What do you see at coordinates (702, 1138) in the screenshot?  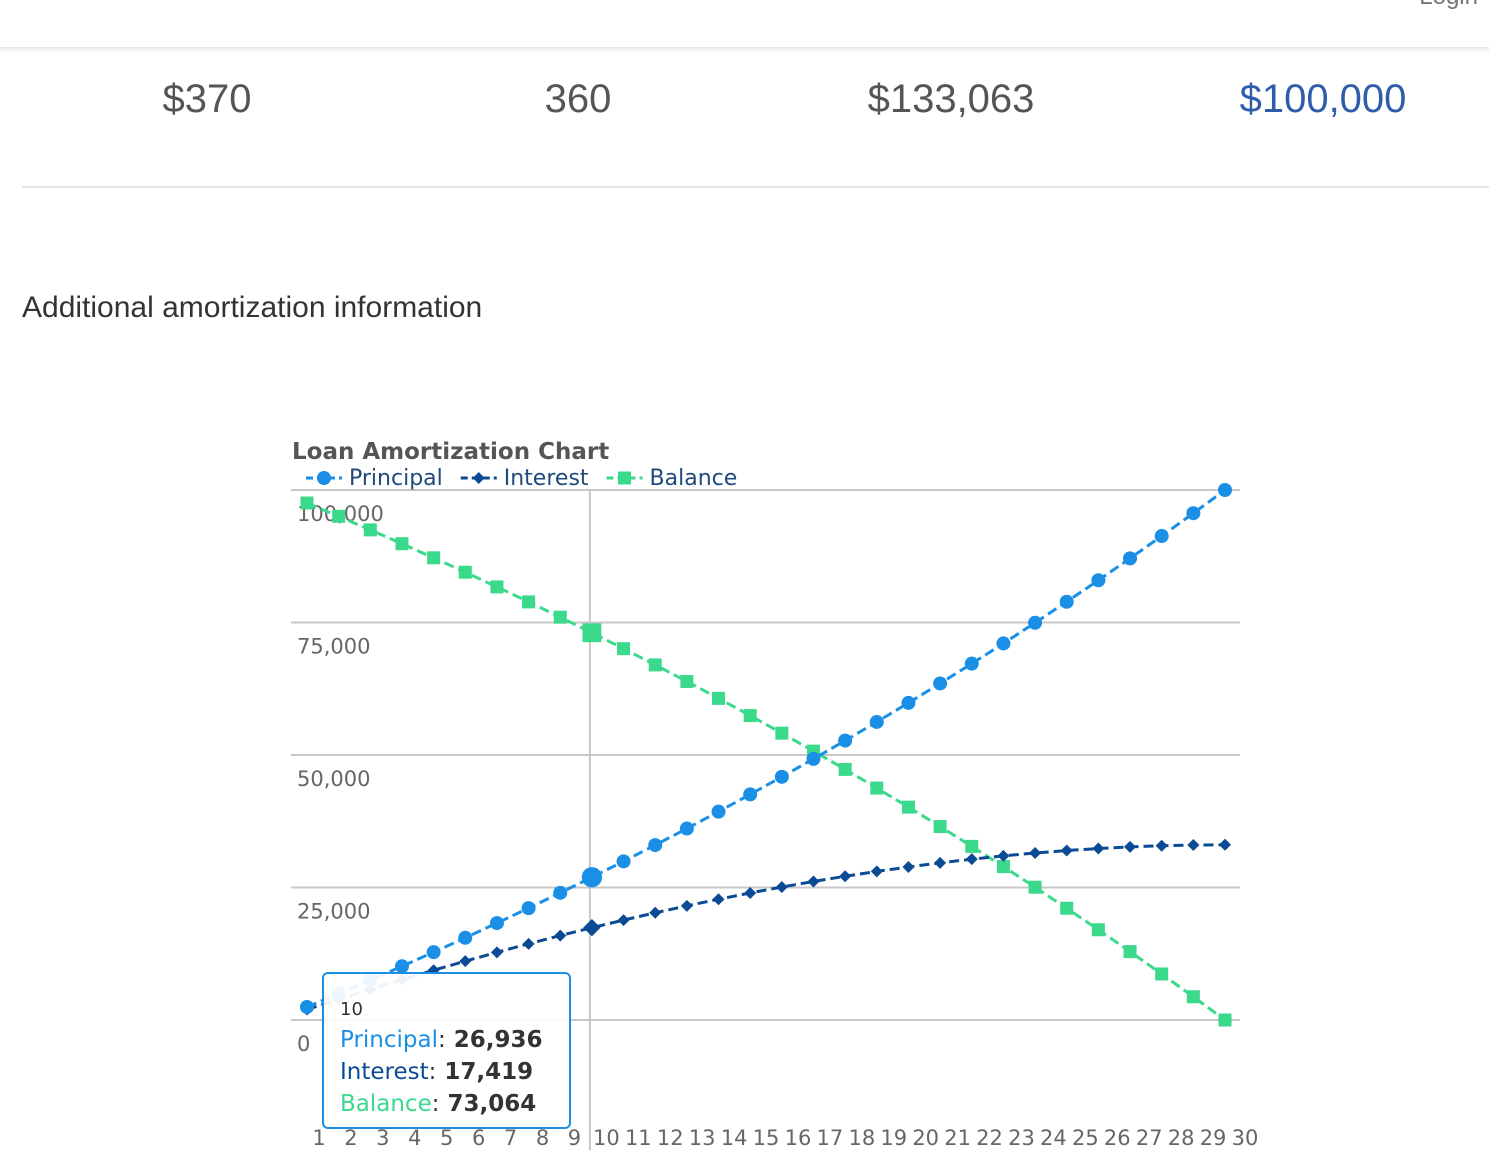 I see `x-tick-label: 13` at bounding box center [702, 1138].